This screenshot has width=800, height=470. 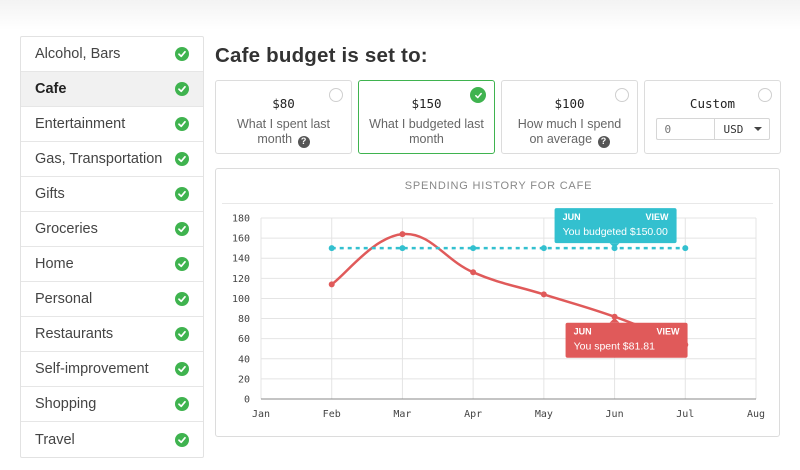 I want to click on sidebar-item-label: Gas, Transportation, so click(x=99, y=159).